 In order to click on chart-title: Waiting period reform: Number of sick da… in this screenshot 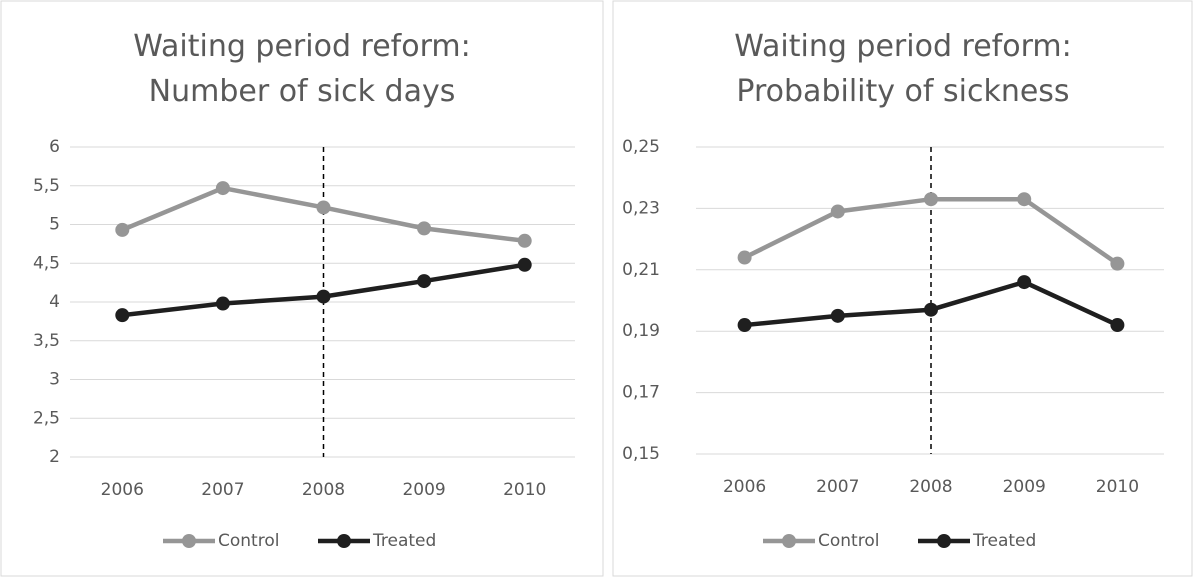, I will do `click(302, 69)`.